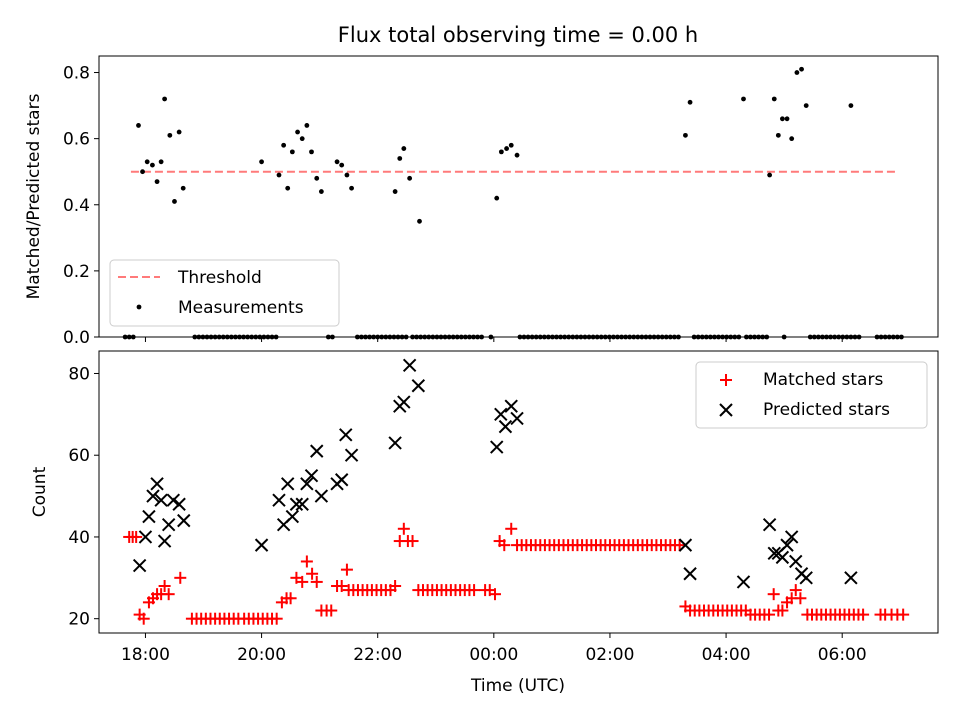  What do you see at coordinates (726, 655) in the screenshot?
I see `x-tick-label: 04:00` at bounding box center [726, 655].